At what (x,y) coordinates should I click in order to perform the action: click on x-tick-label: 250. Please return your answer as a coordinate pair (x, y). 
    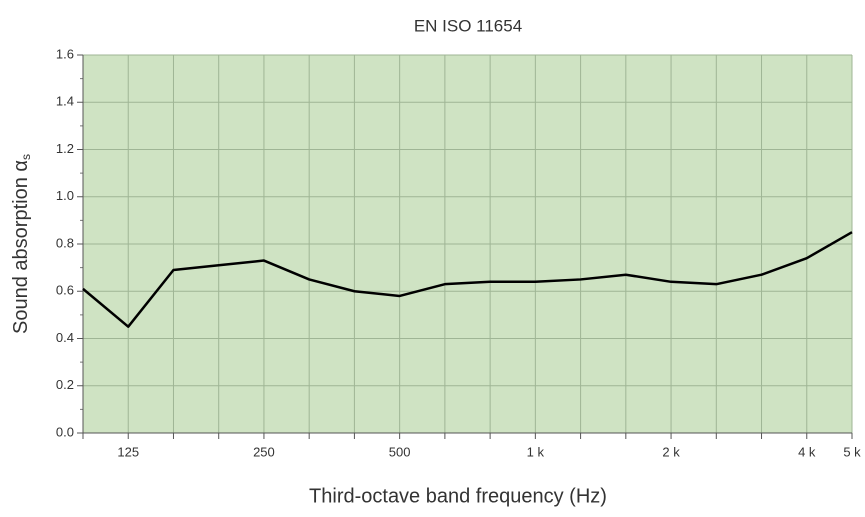
    Looking at the image, I should click on (264, 451).